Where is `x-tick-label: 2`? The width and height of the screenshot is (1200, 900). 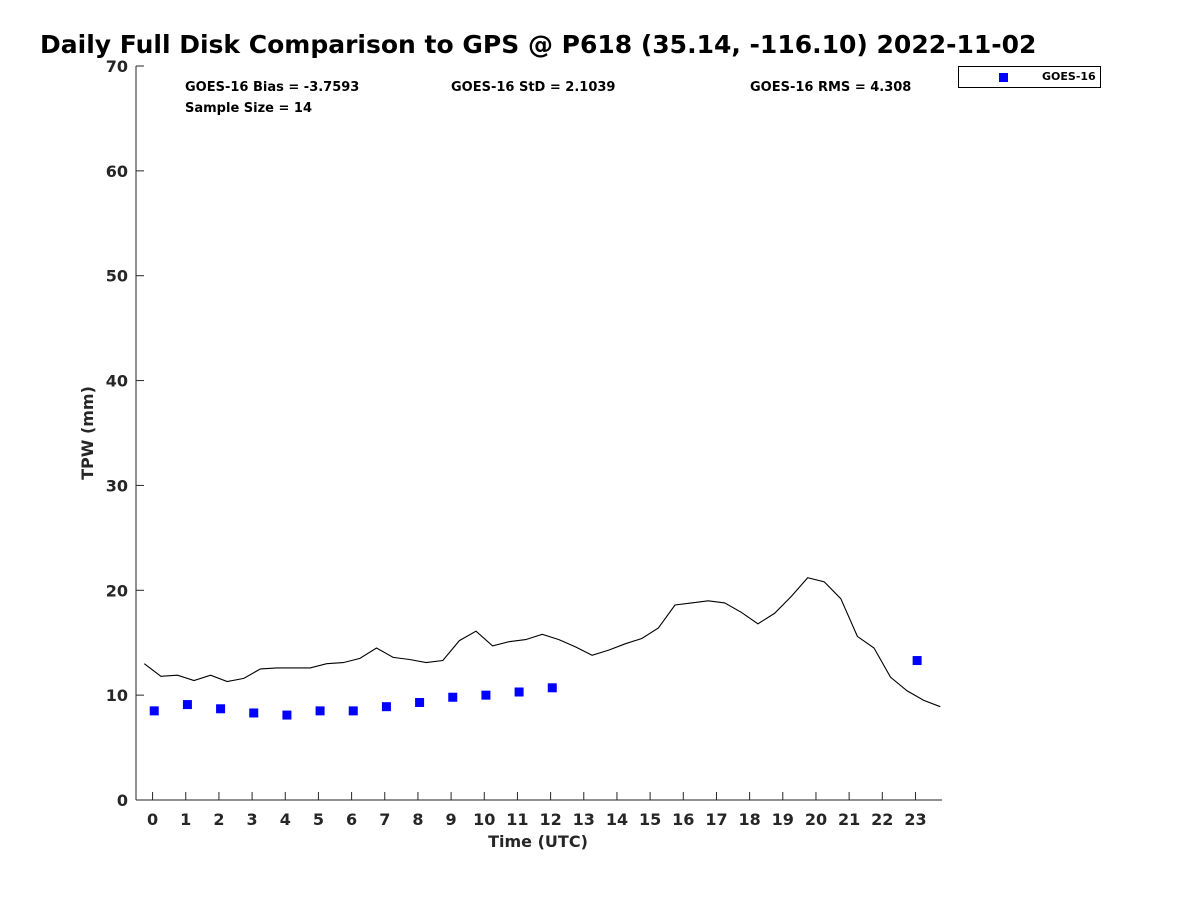
x-tick-label: 2 is located at coordinates (218, 819).